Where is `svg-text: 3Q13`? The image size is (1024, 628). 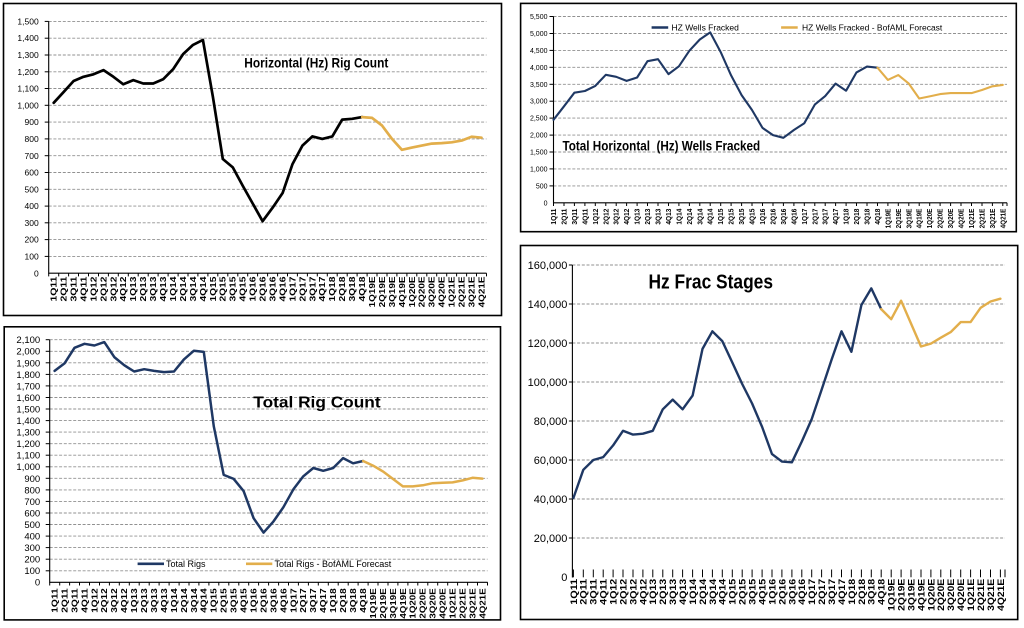 svg-text: 3Q13 is located at coordinates (154, 600).